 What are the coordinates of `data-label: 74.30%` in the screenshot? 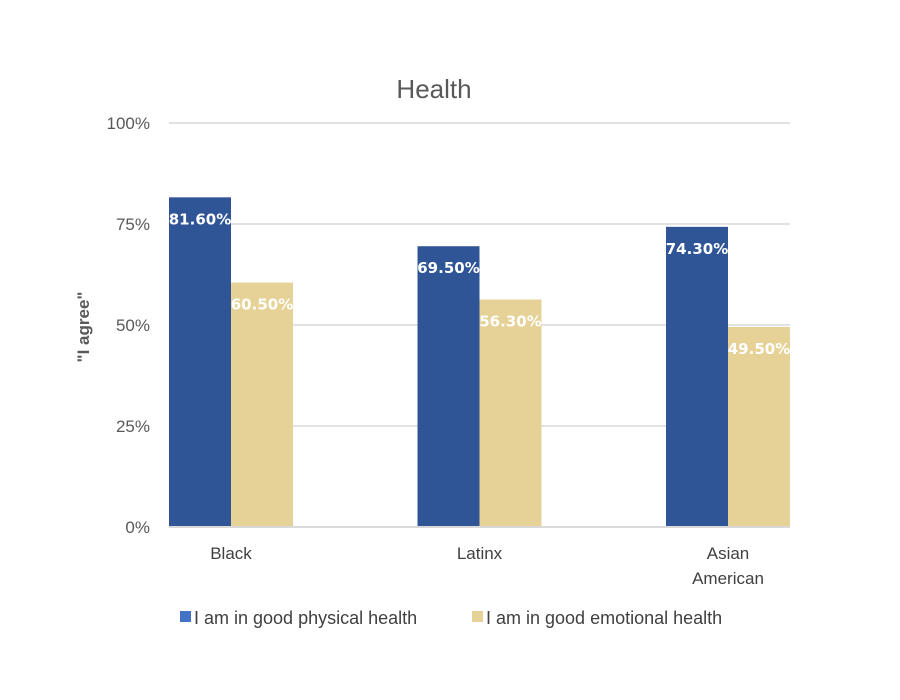 It's located at (697, 249).